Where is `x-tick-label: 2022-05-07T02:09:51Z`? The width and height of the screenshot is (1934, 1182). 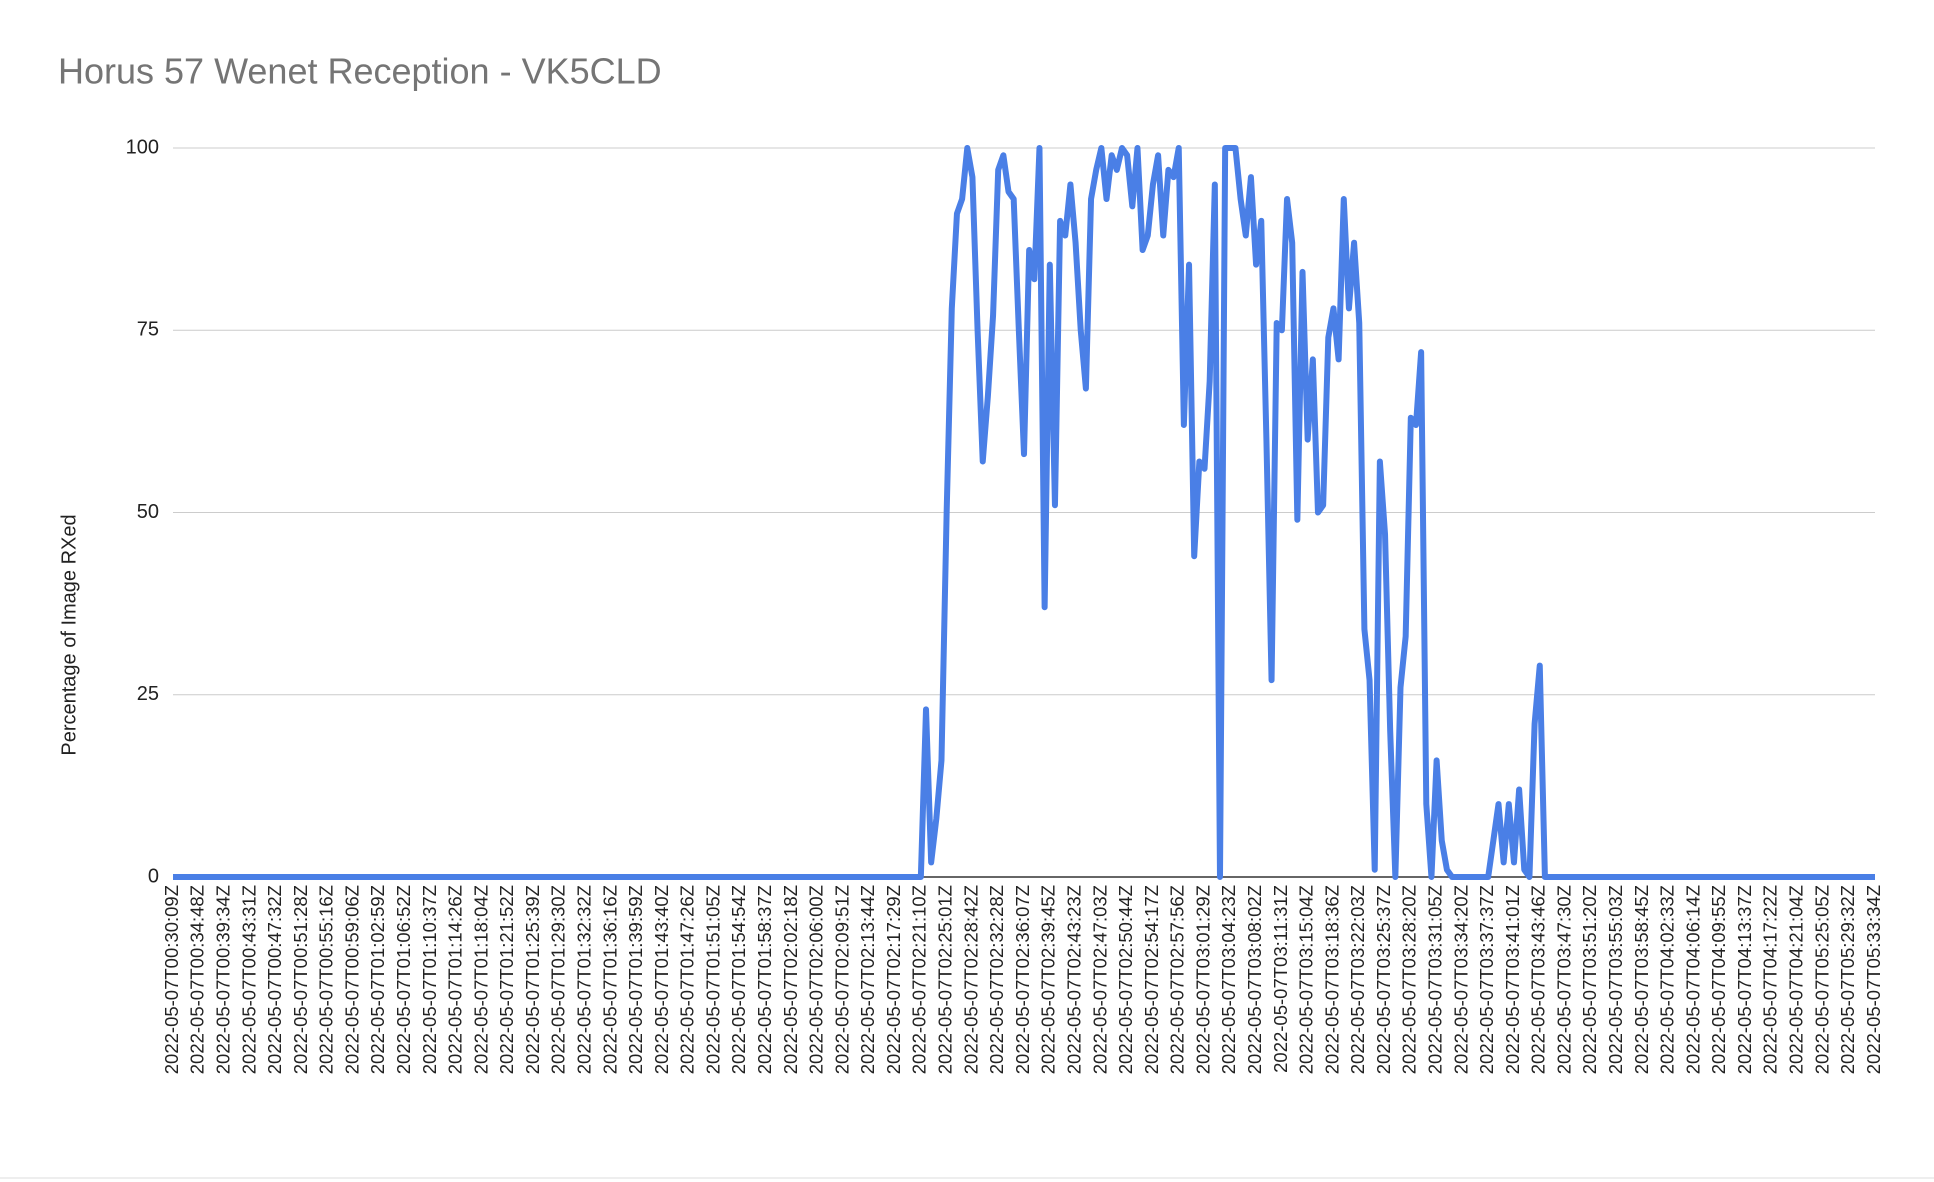
x-tick-label: 2022-05-07T02:09:51Z is located at coordinates (841, 979).